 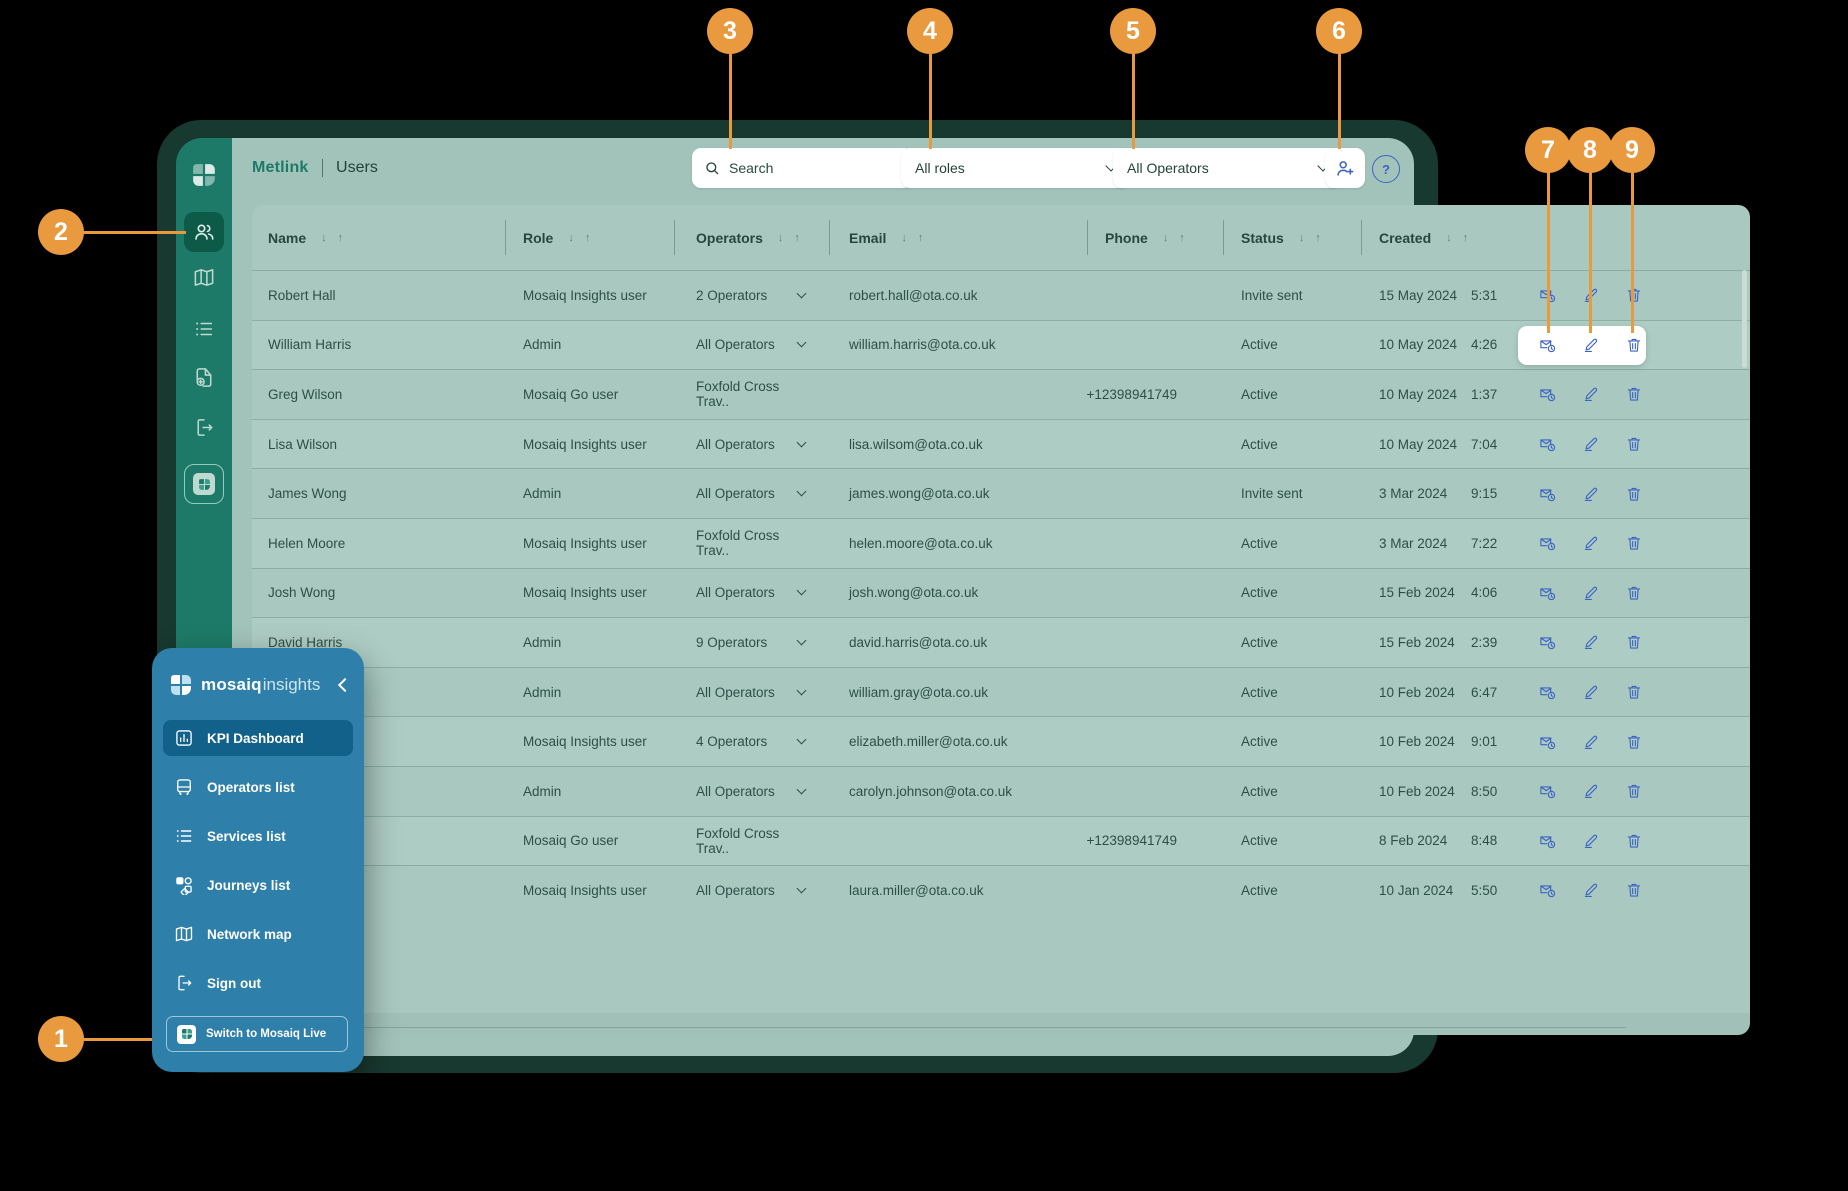 I want to click on help-button: ?, so click(x=1386, y=169).